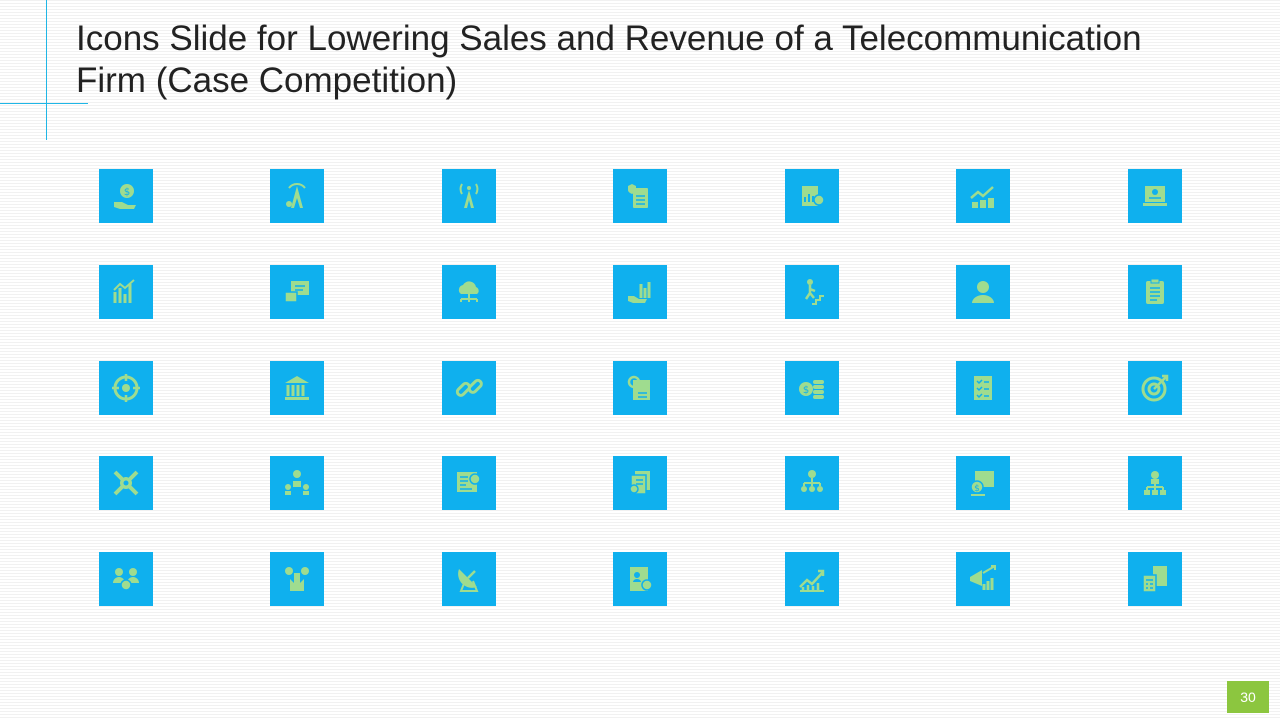 The width and height of the screenshot is (1280, 720). What do you see at coordinates (1155, 292) in the screenshot?
I see `clipboard-icon` at bounding box center [1155, 292].